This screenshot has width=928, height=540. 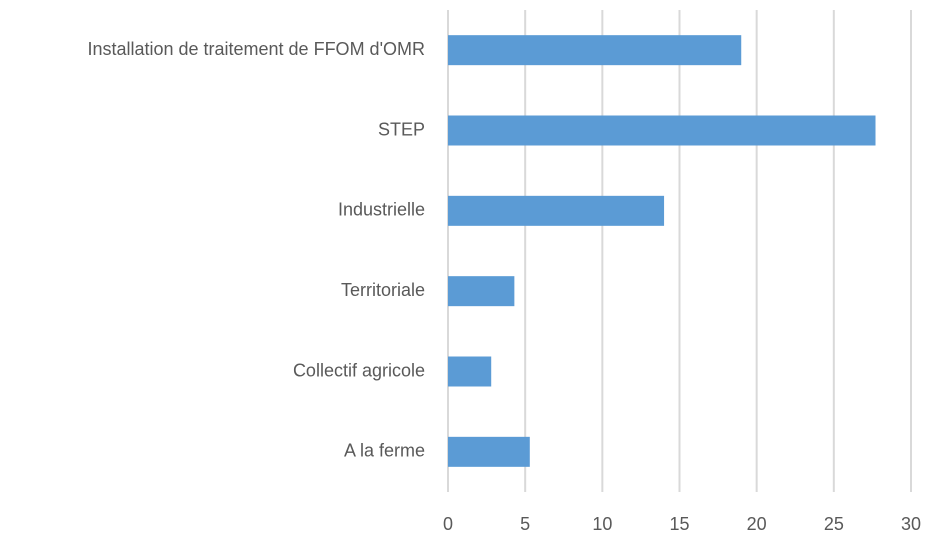 What do you see at coordinates (256, 49) in the screenshot?
I see `y-tick-label: Installation de traitement de FFOM d'OMR` at bounding box center [256, 49].